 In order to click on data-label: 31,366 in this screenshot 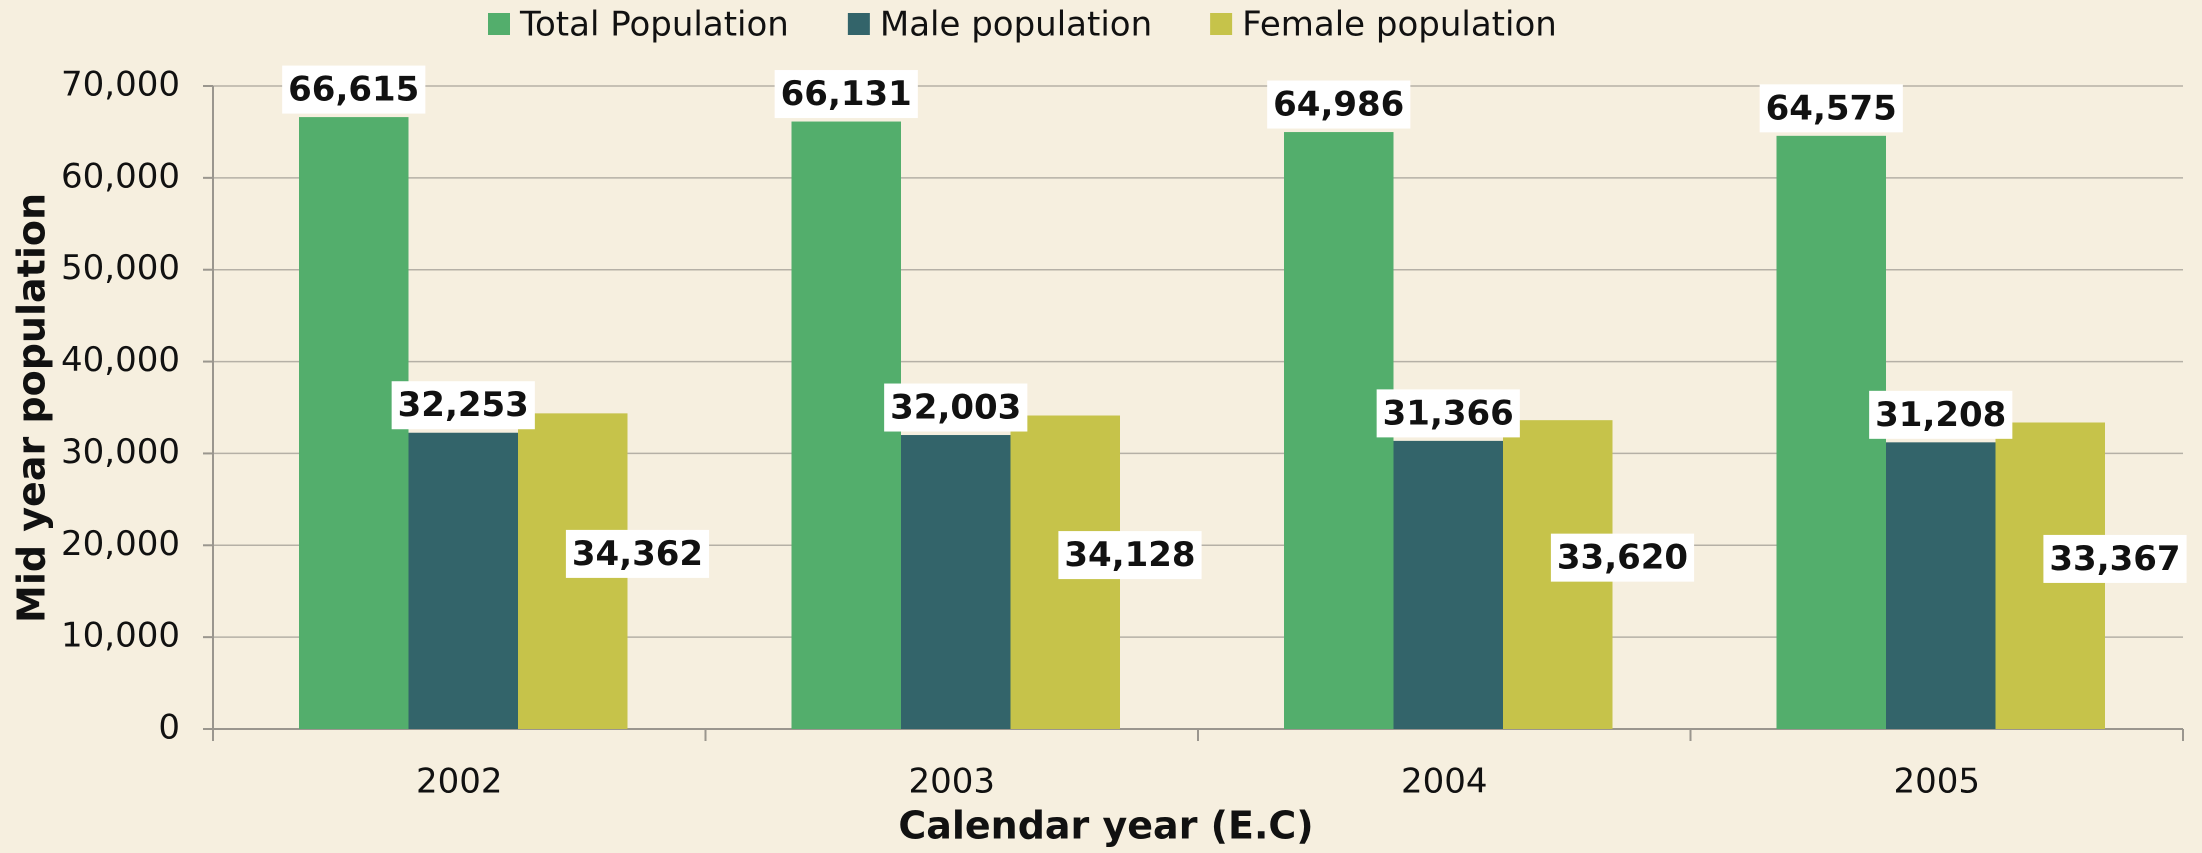, I will do `click(1448, 413)`.